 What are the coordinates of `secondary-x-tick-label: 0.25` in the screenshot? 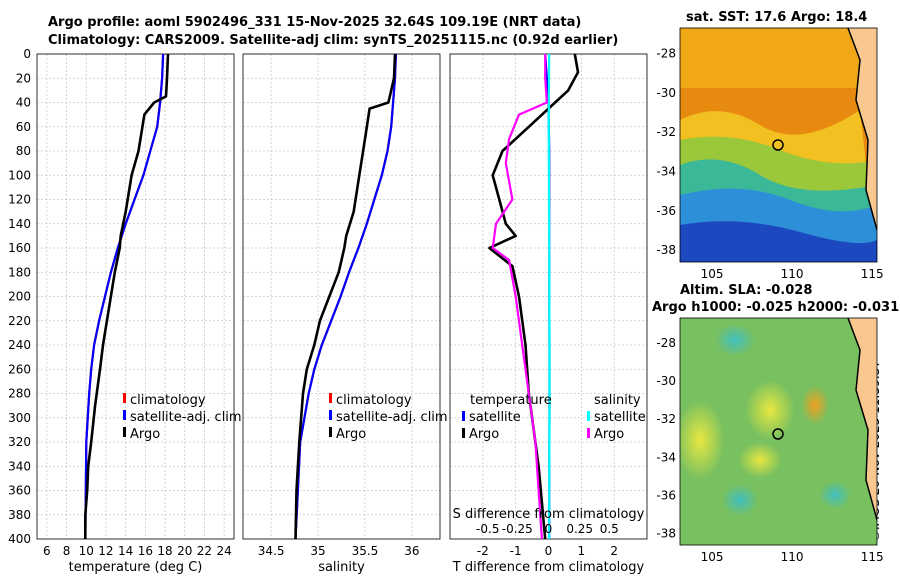 It's located at (579, 529).